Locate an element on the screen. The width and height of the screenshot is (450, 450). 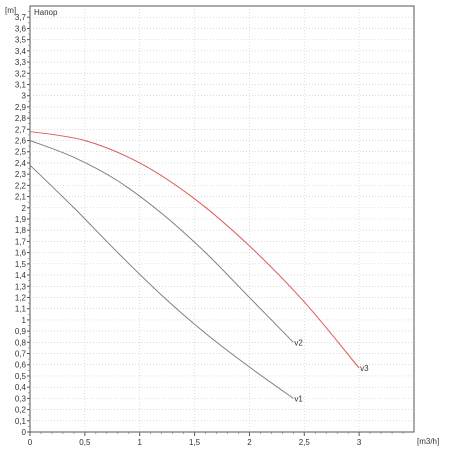
y-tick-label: 0,1 is located at coordinates (21, 421).